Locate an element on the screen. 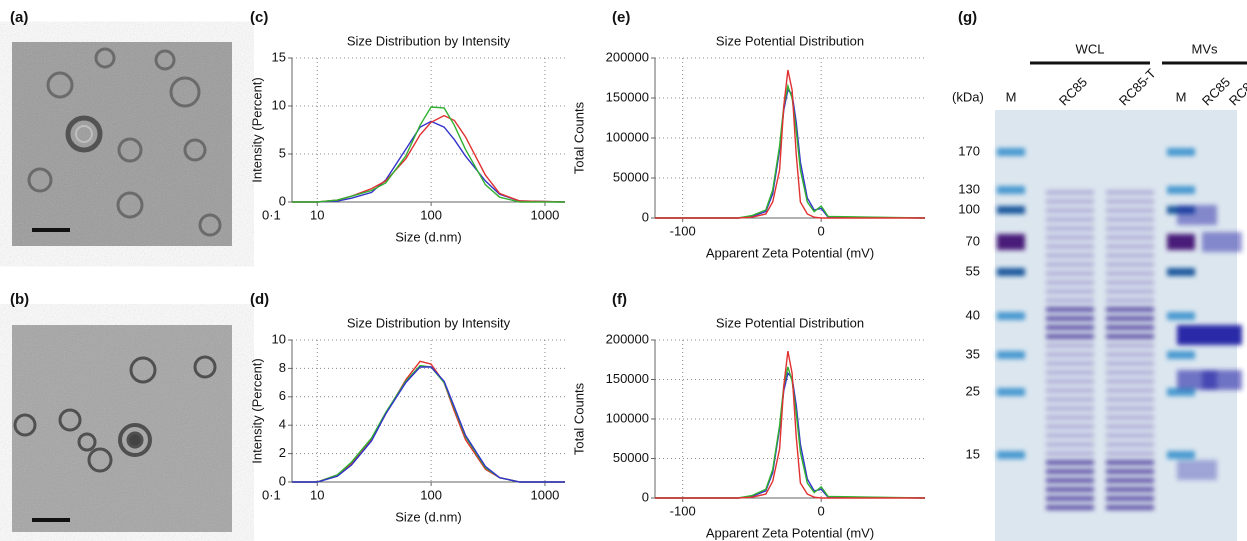  x-axis-label: Size (d.nm) is located at coordinates (428, 236).